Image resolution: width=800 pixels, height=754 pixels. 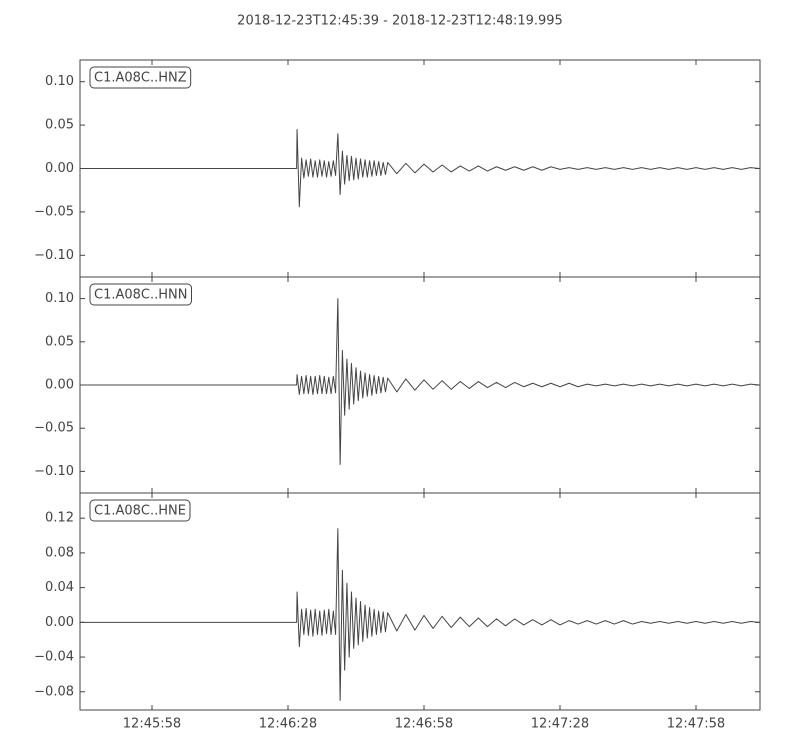 I want to click on x-tick-label: 12:47:28, so click(x=560, y=724).